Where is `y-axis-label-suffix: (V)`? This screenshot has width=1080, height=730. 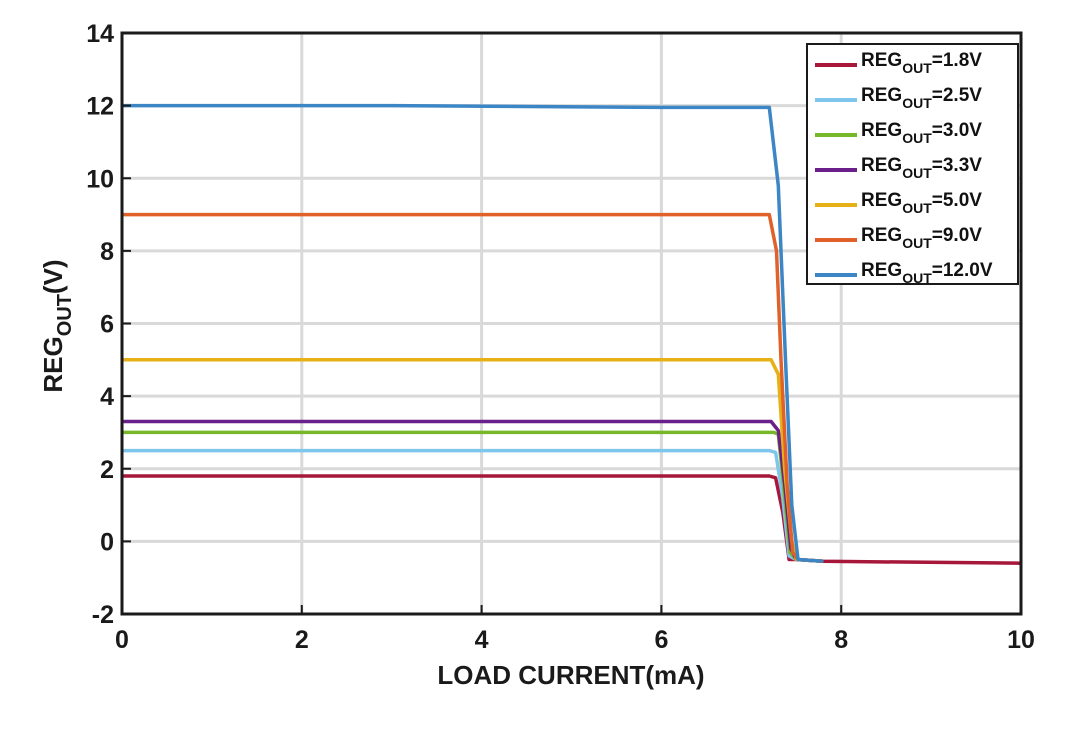
y-axis-label-suffix: (V) is located at coordinates (53, 276).